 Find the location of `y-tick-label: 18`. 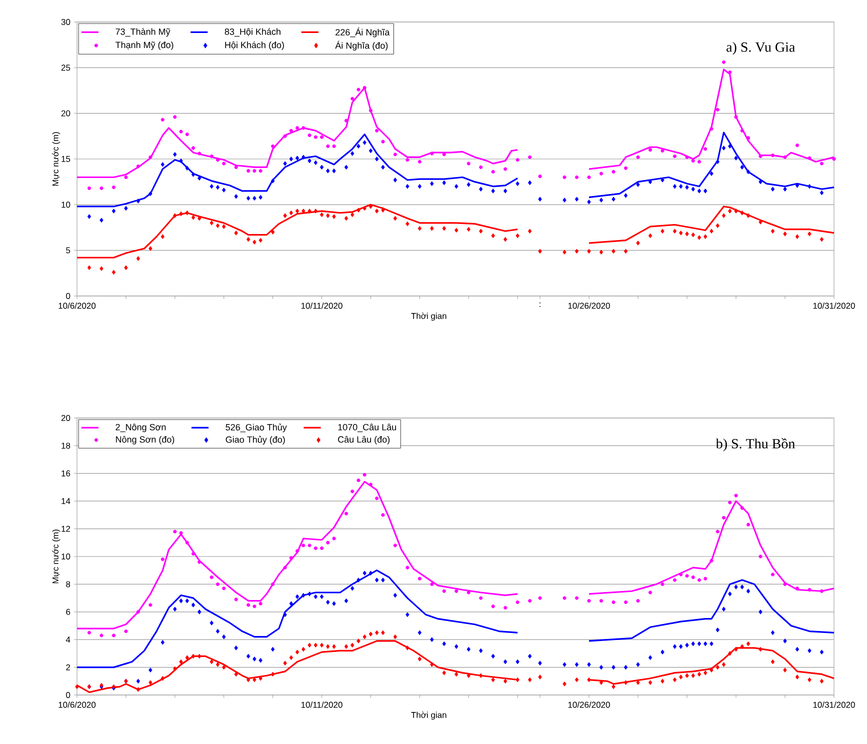

y-tick-label: 18 is located at coordinates (66, 445).